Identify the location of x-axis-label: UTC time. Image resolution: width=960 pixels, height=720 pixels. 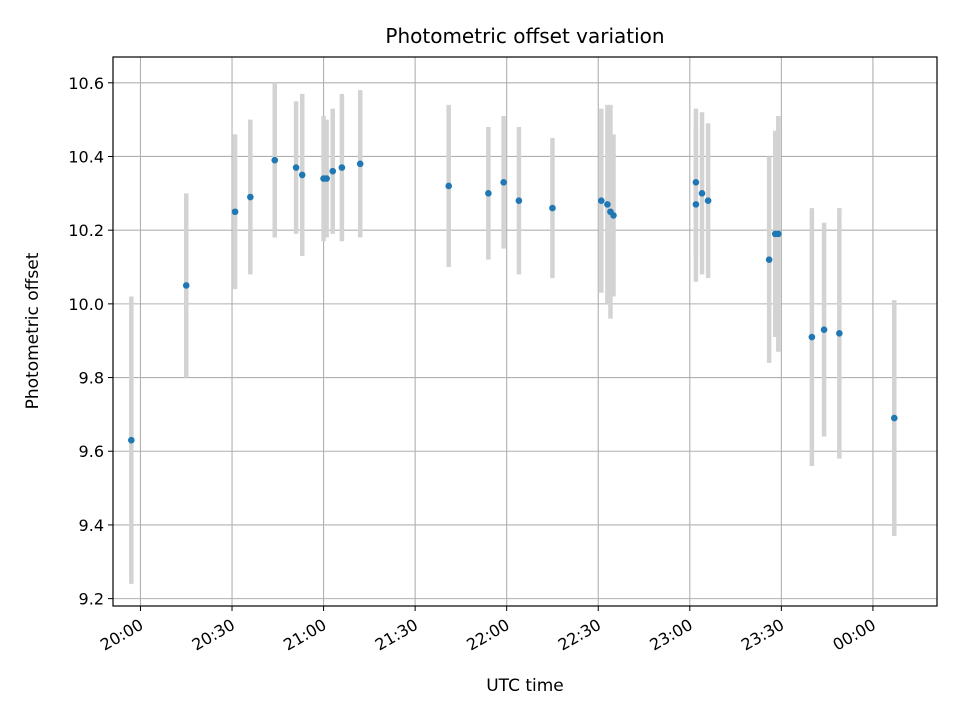
(525, 686).